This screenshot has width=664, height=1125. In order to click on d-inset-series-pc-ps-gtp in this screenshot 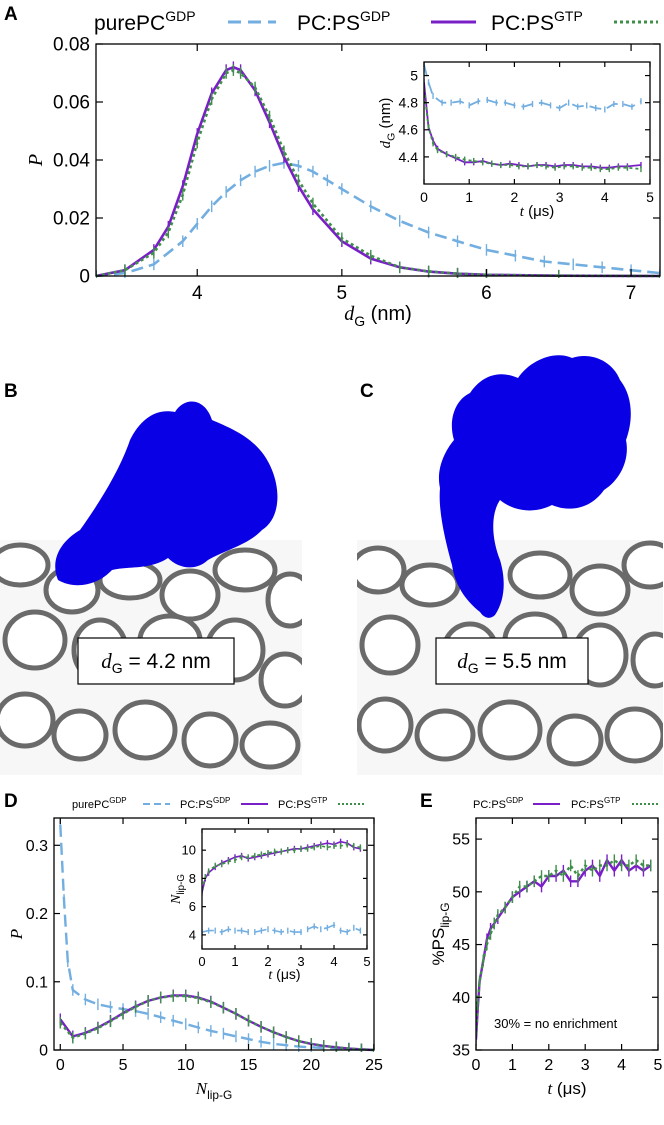, I will do `click(281, 866)`.